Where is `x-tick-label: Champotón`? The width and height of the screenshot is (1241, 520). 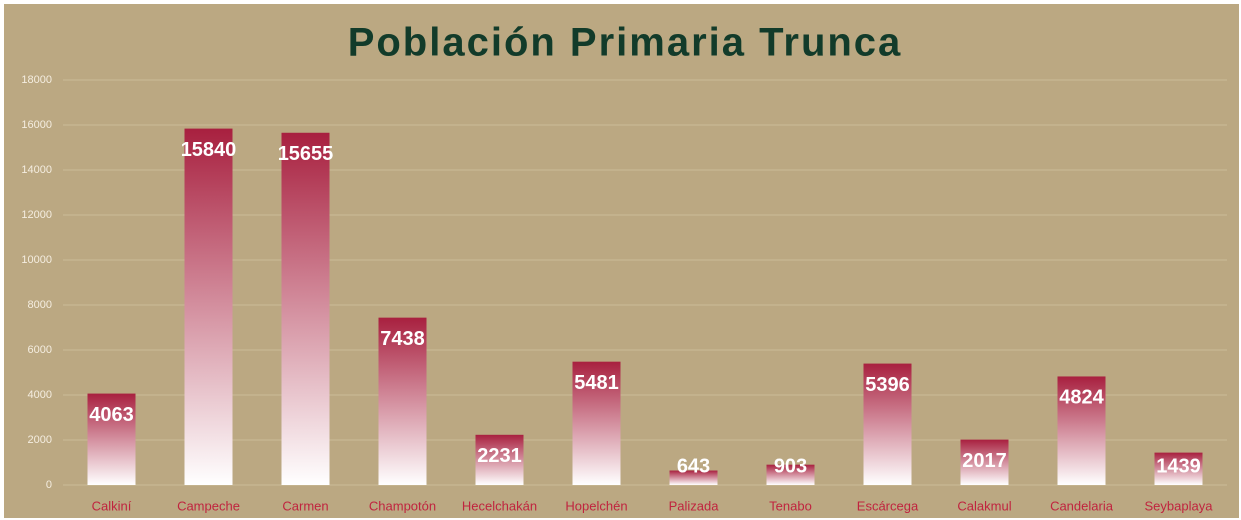
x-tick-label: Champotón is located at coordinates (402, 505).